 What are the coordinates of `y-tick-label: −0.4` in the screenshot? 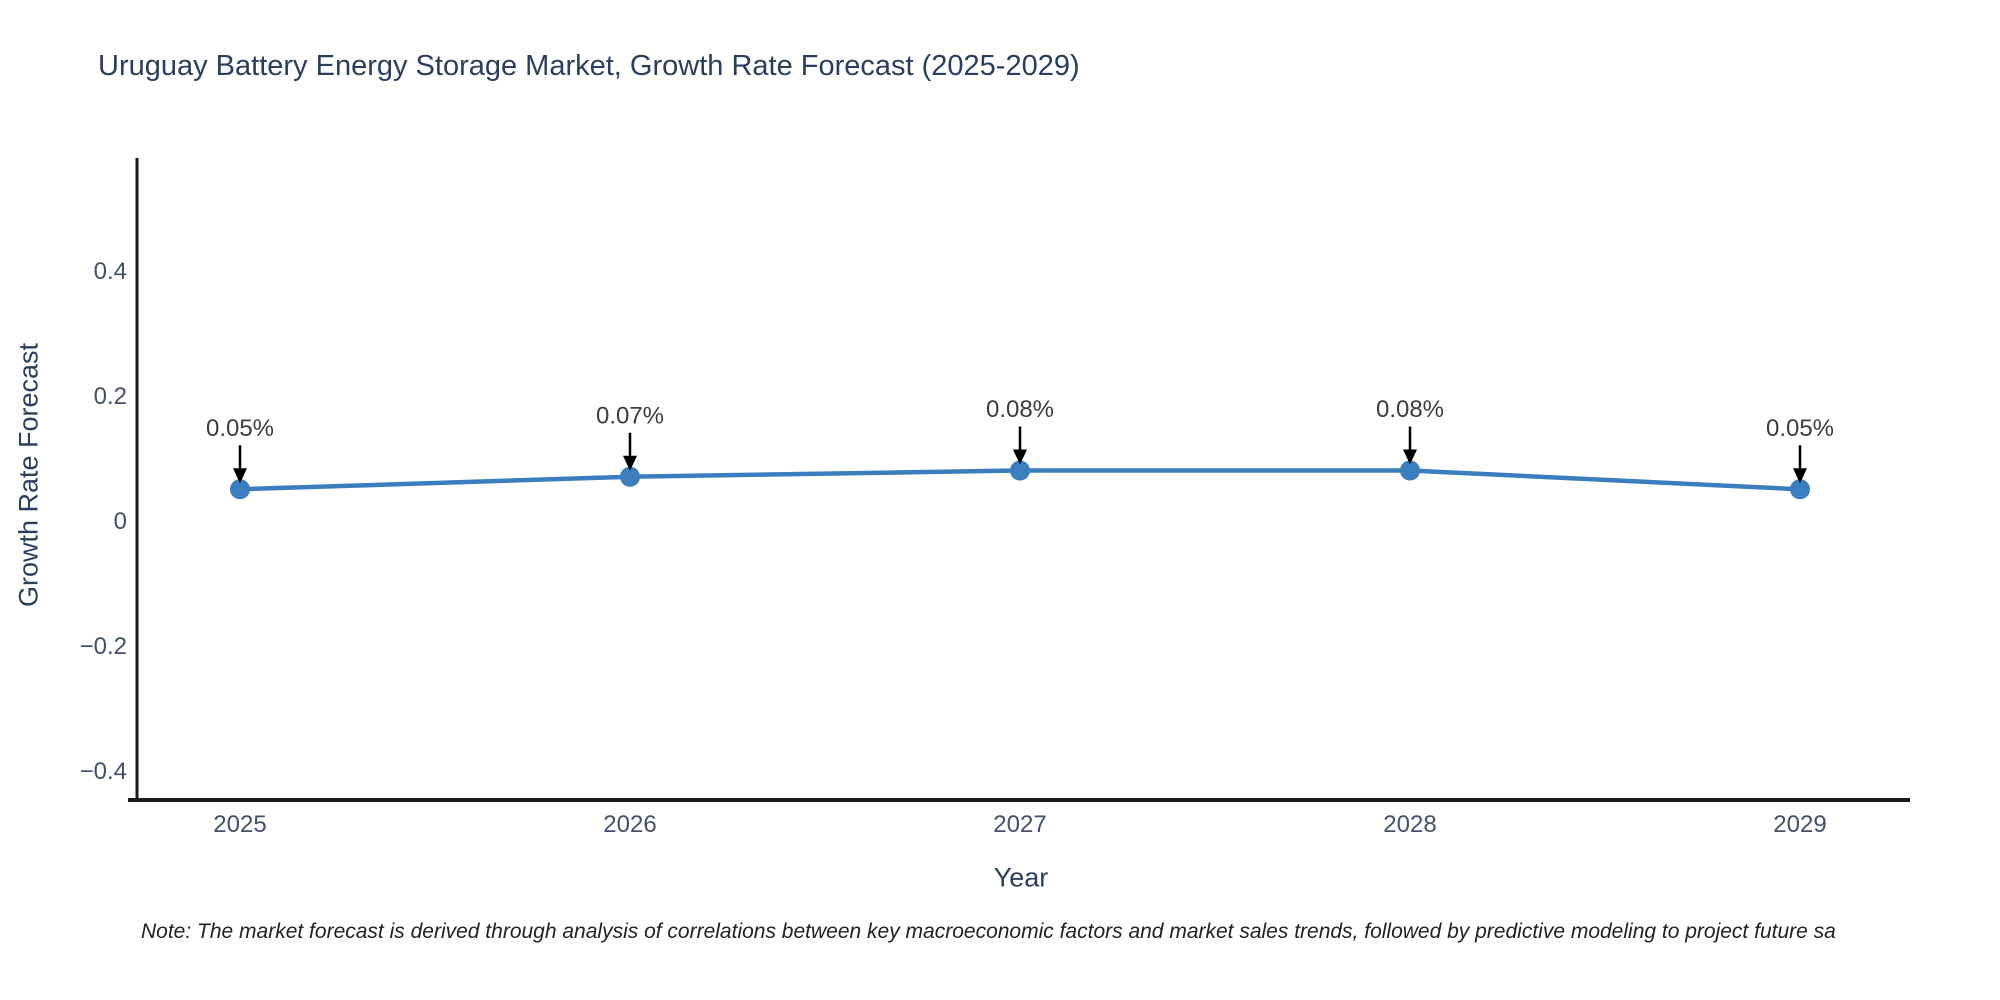 It's located at (103, 771).